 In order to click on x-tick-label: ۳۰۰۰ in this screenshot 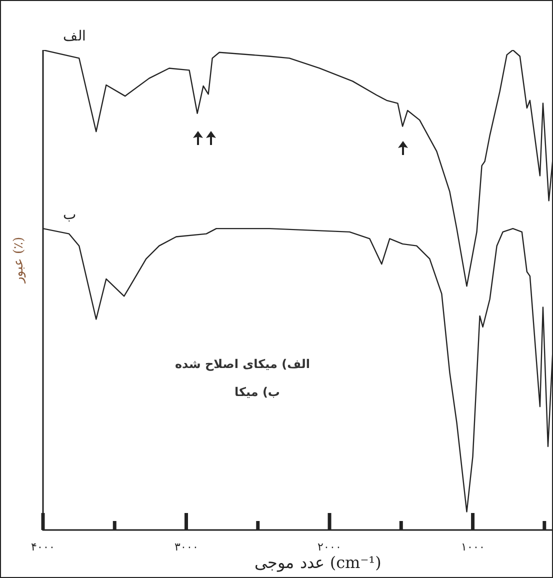, I will do `click(186, 547)`.